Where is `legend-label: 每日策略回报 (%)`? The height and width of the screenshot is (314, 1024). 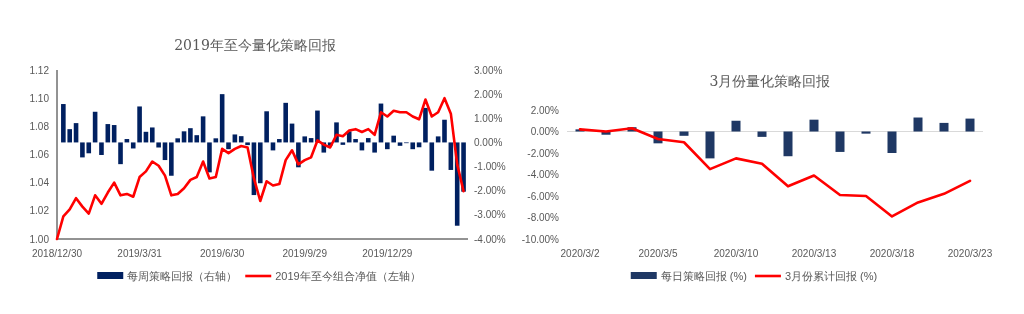
legend-label: 每日策略回报 (%) is located at coordinates (703, 276).